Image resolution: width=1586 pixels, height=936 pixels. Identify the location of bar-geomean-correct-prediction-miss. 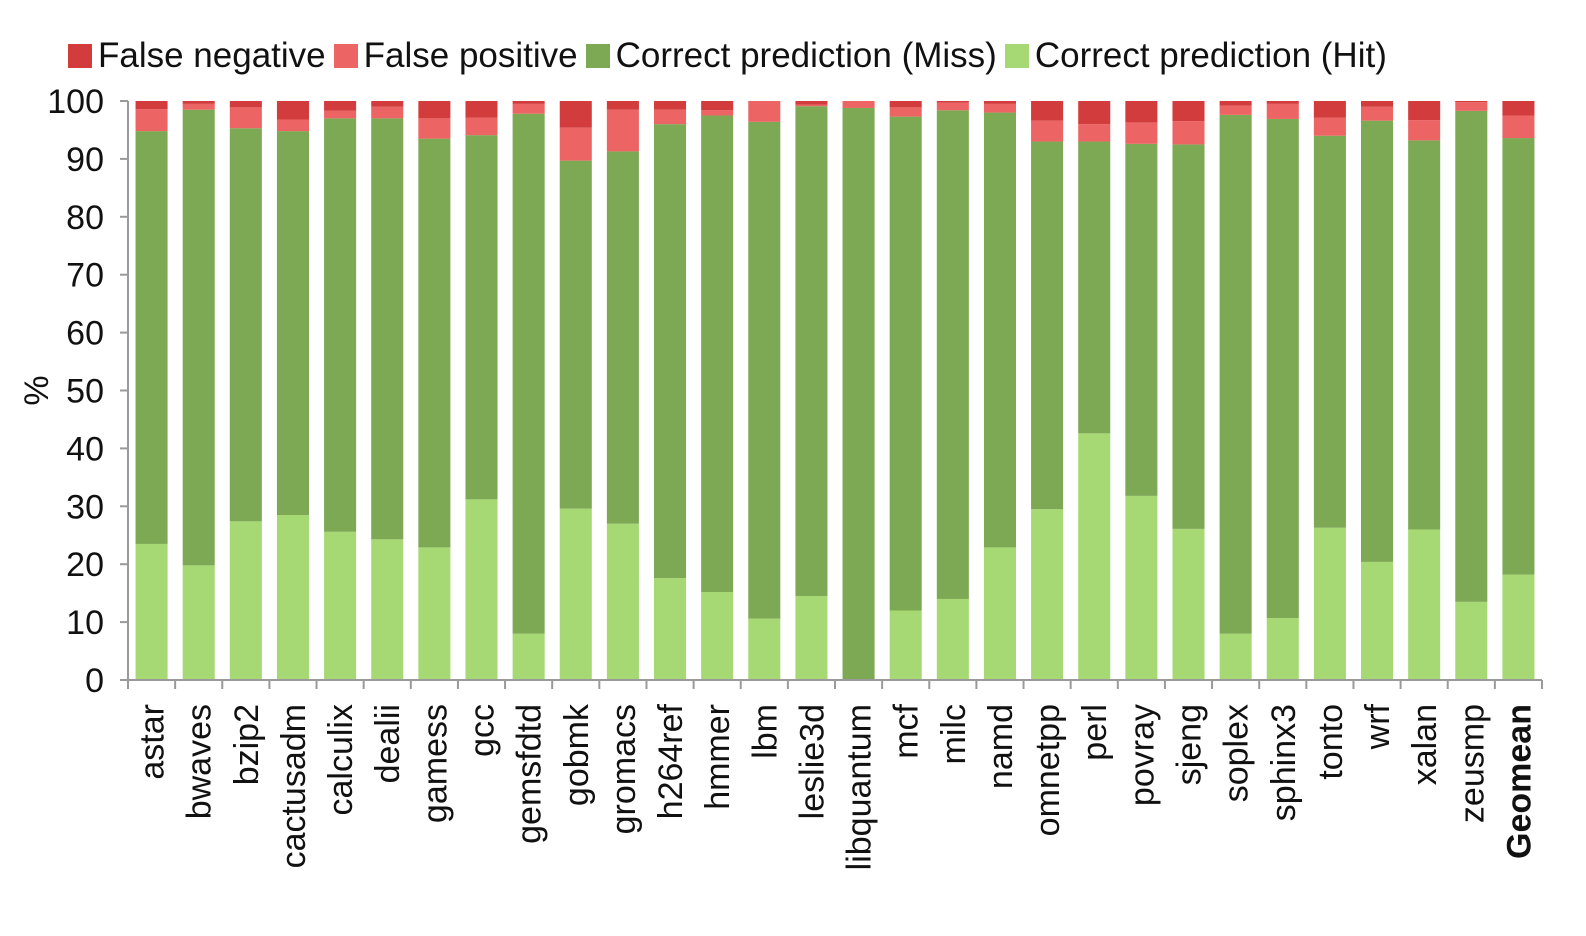
(1518, 356).